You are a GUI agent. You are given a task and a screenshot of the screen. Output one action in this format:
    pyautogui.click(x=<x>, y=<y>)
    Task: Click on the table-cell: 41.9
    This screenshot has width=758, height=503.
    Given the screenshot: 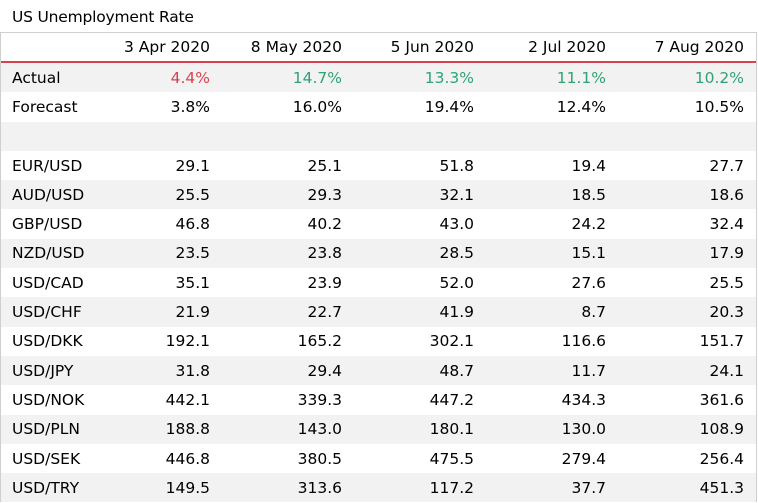 What is the action you would take?
    pyautogui.click(x=420, y=312)
    